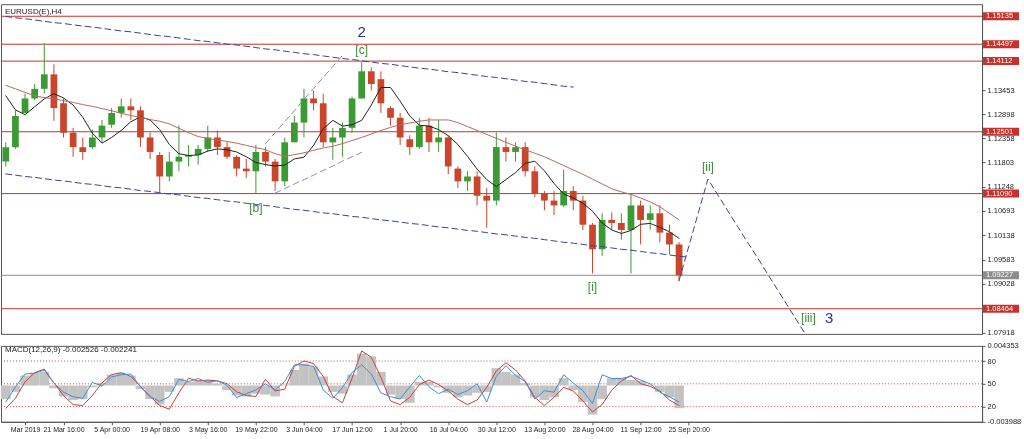 This screenshot has height=439, width=1024. What do you see at coordinates (829, 318) in the screenshot?
I see `annotation: 3` at bounding box center [829, 318].